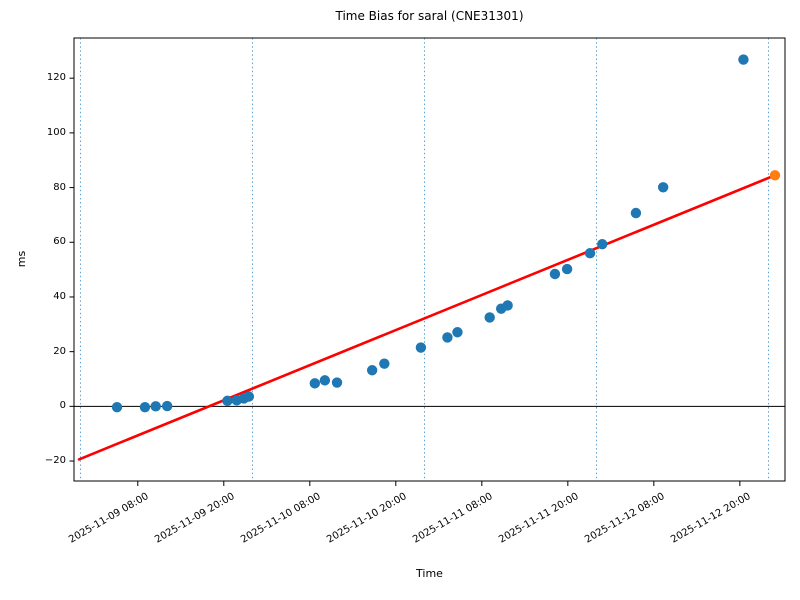 Image resolution: width=800 pixels, height=600 pixels. Describe the element at coordinates (56, 78) in the screenshot. I see `y-tick-label: 120` at that location.